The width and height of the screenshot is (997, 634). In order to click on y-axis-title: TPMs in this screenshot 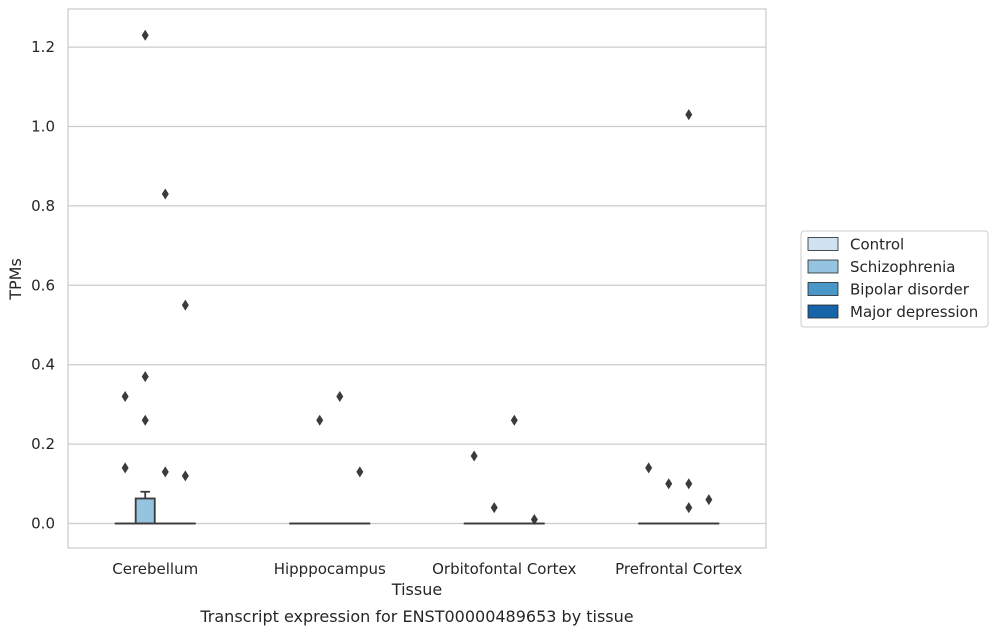, I will do `click(15, 279)`.